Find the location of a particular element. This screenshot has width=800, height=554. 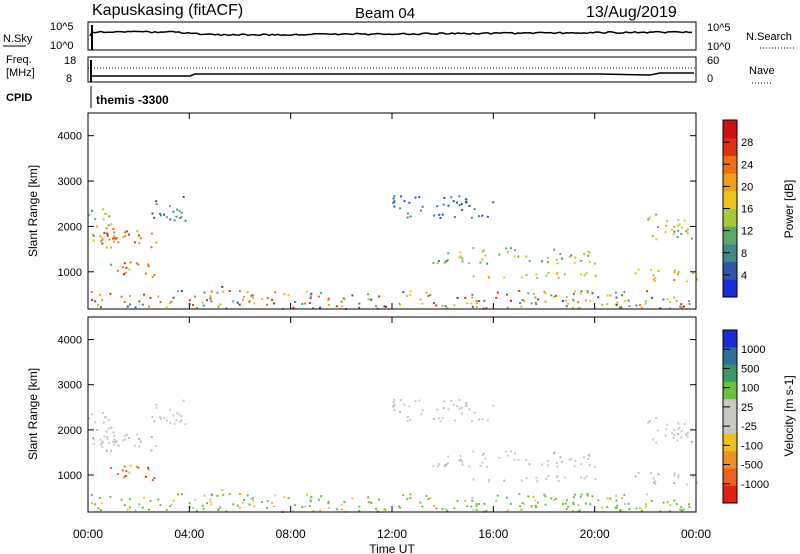

noise-left-tick-top: 10^5 is located at coordinates (62, 27).